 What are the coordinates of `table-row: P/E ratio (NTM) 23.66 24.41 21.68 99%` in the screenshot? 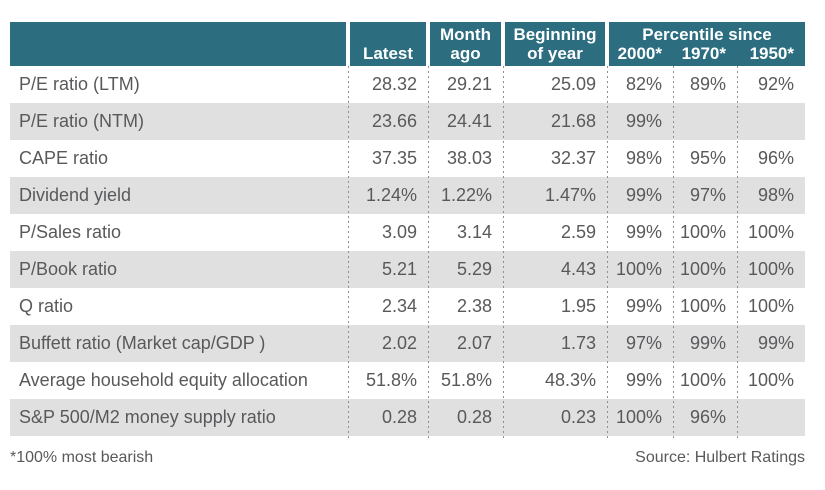 It's located at (407, 121).